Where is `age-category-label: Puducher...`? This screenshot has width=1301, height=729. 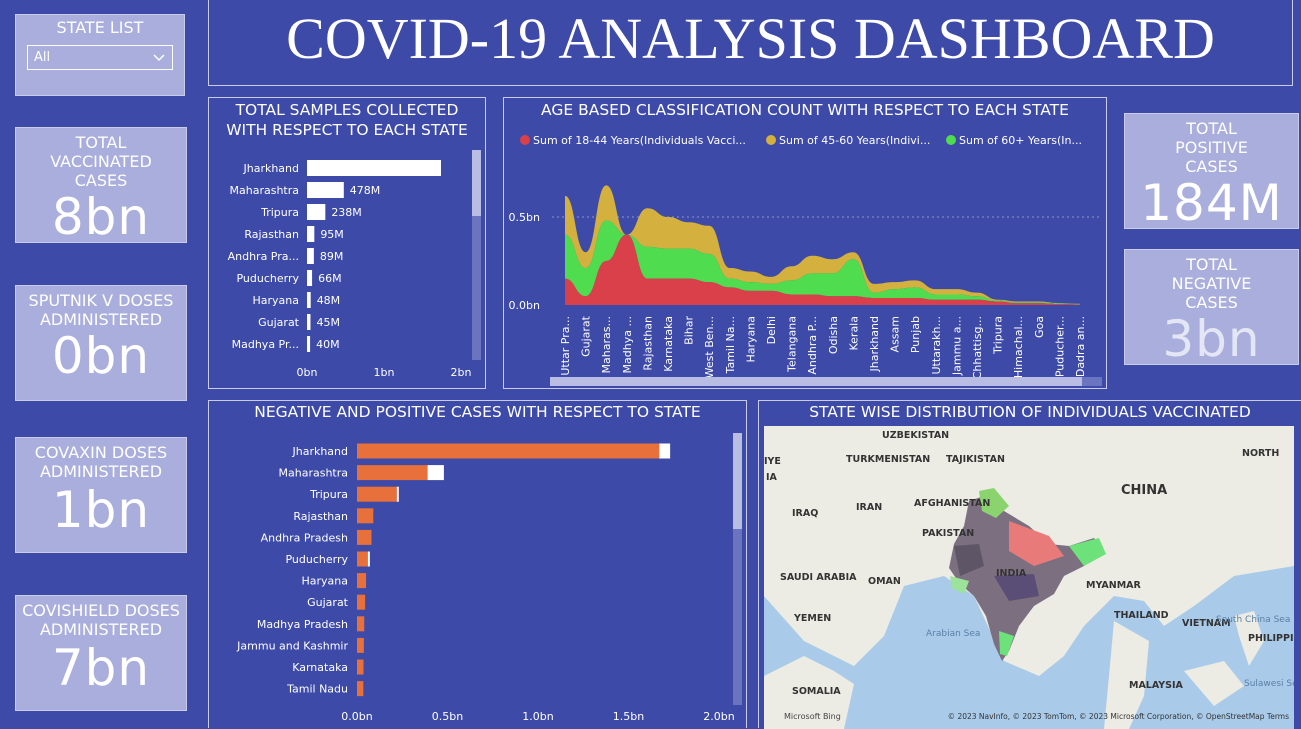
age-category-label: Puducher... is located at coordinates (1059, 346).